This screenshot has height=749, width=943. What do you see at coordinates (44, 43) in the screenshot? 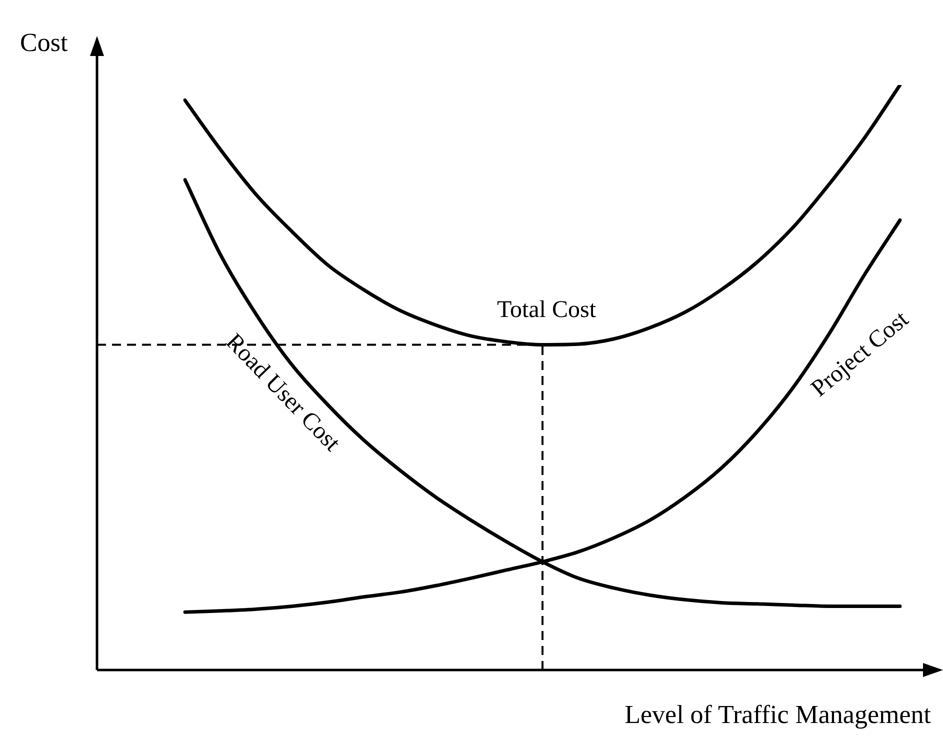
I see `y-axis-title: Cost` at bounding box center [44, 43].